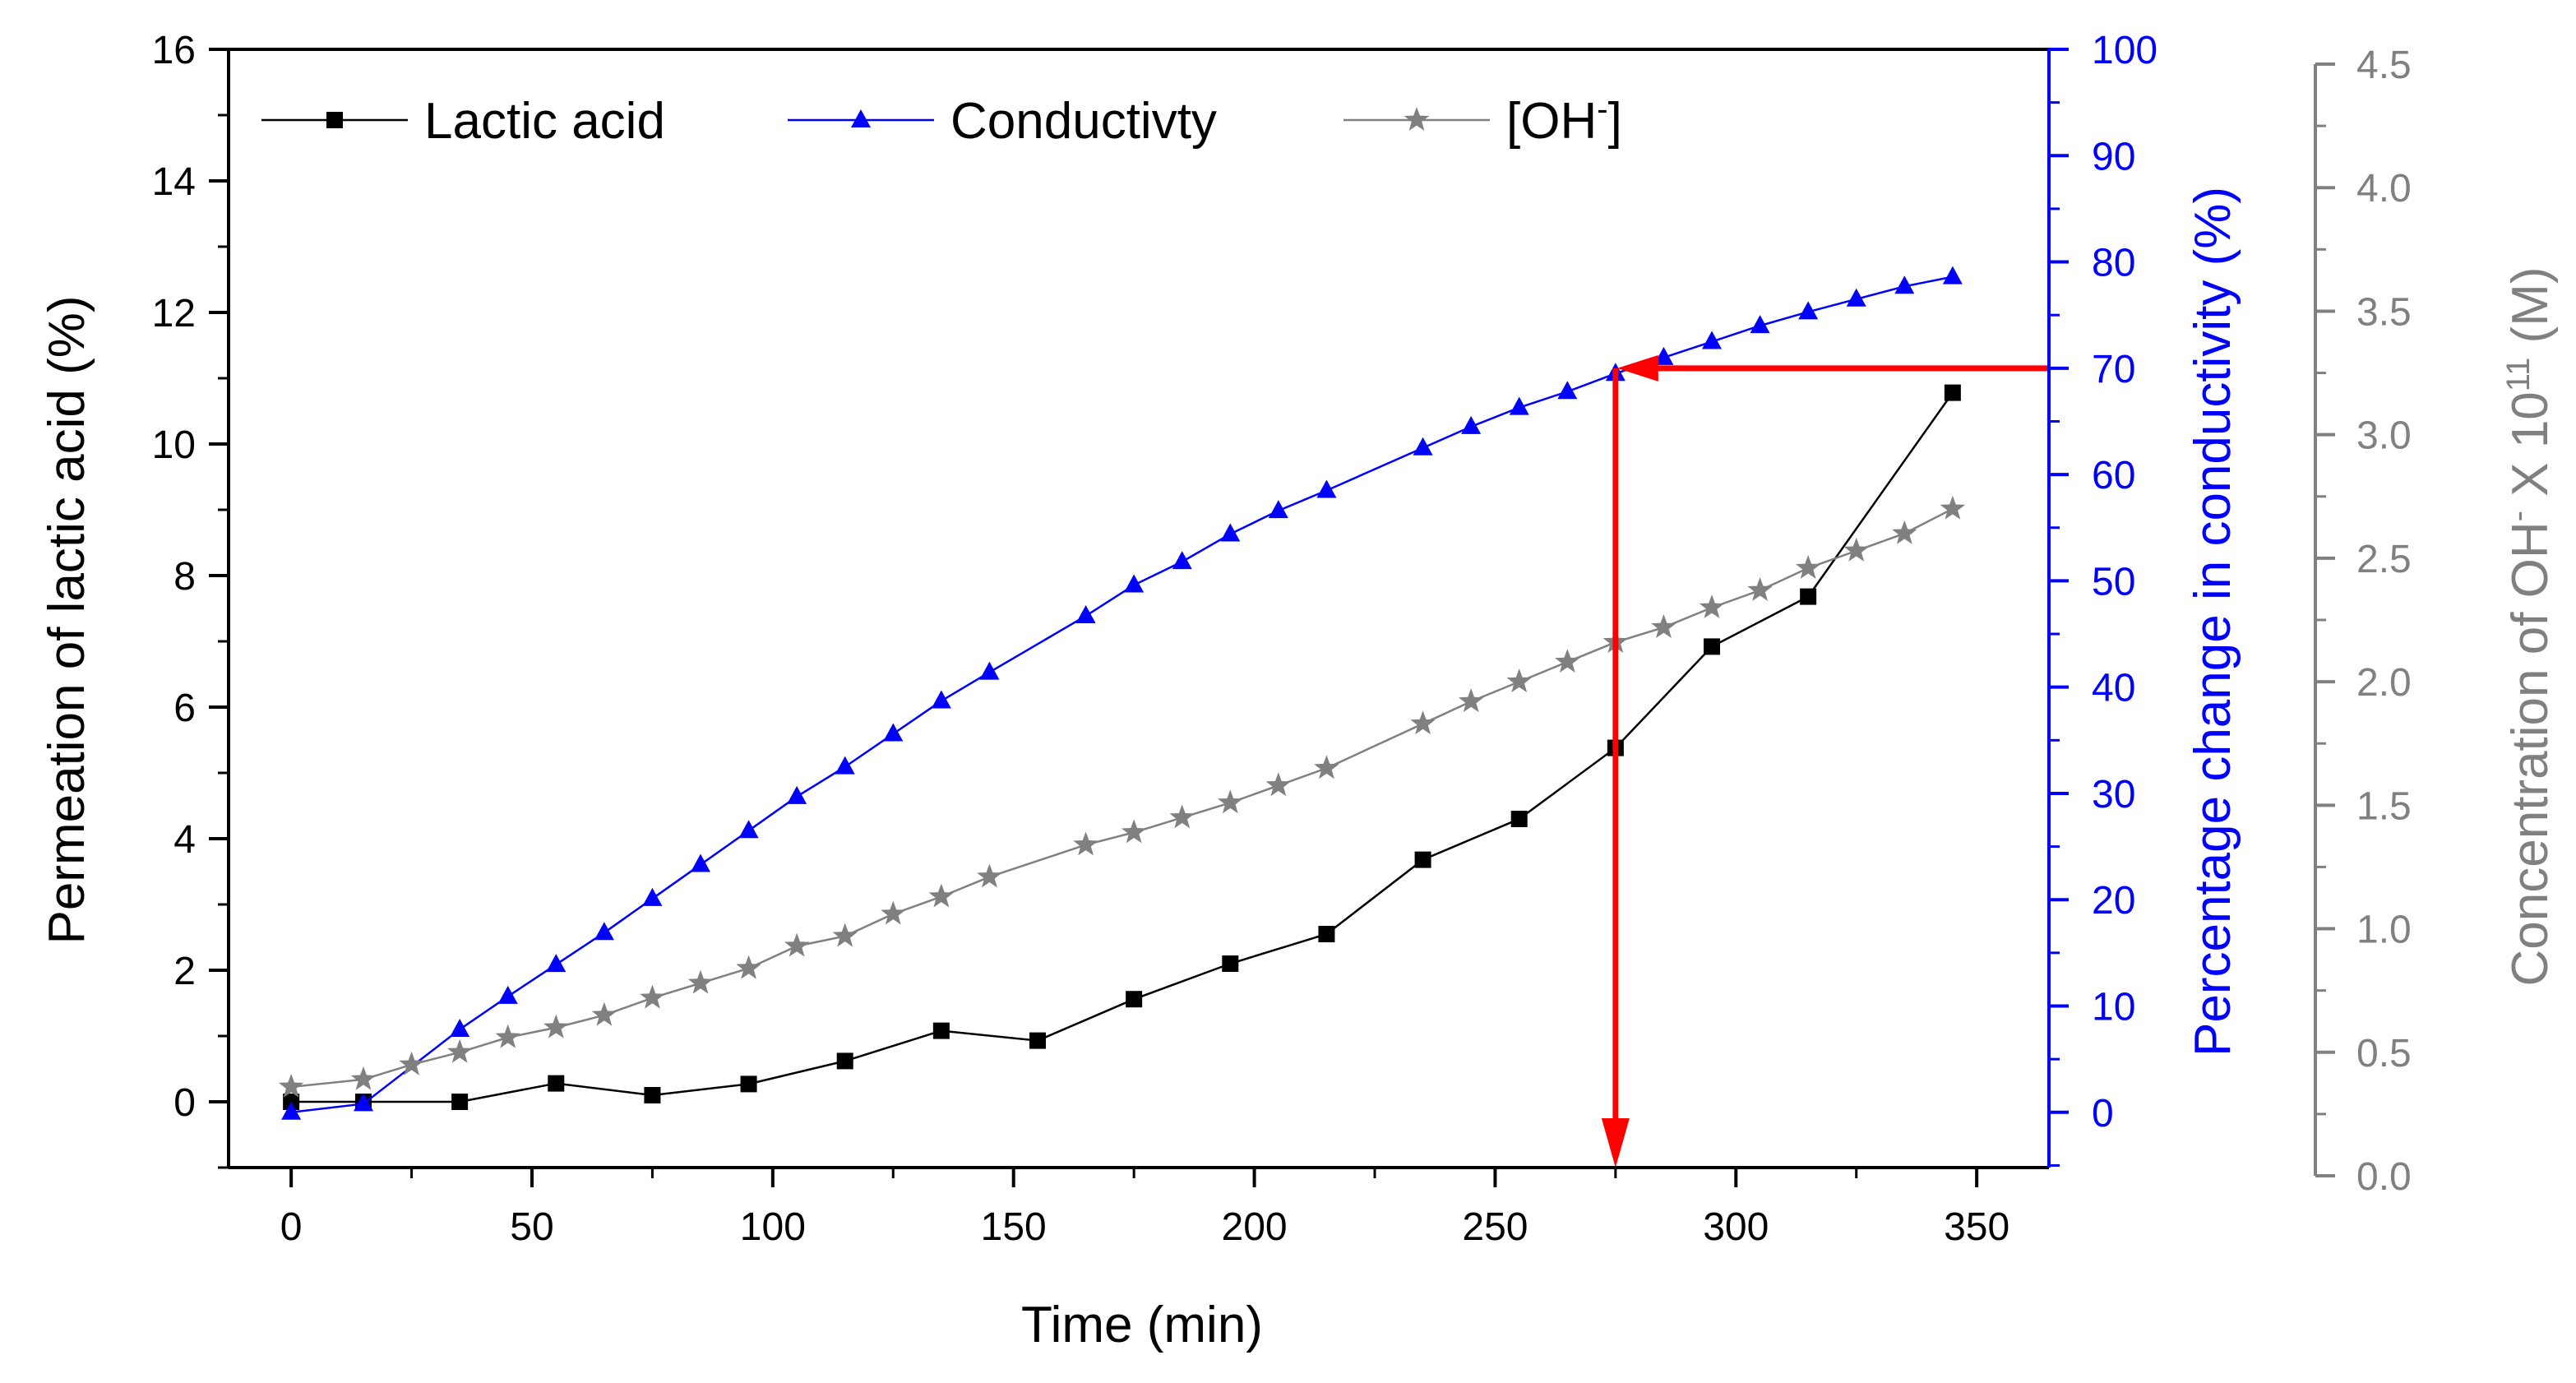  Describe the element at coordinates (2530, 753) in the screenshot. I see `axis-title-part: Concentration of OH` at that location.